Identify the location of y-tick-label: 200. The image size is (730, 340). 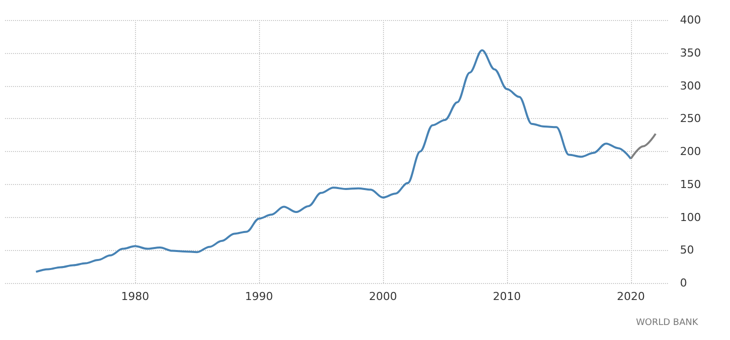
(690, 151).